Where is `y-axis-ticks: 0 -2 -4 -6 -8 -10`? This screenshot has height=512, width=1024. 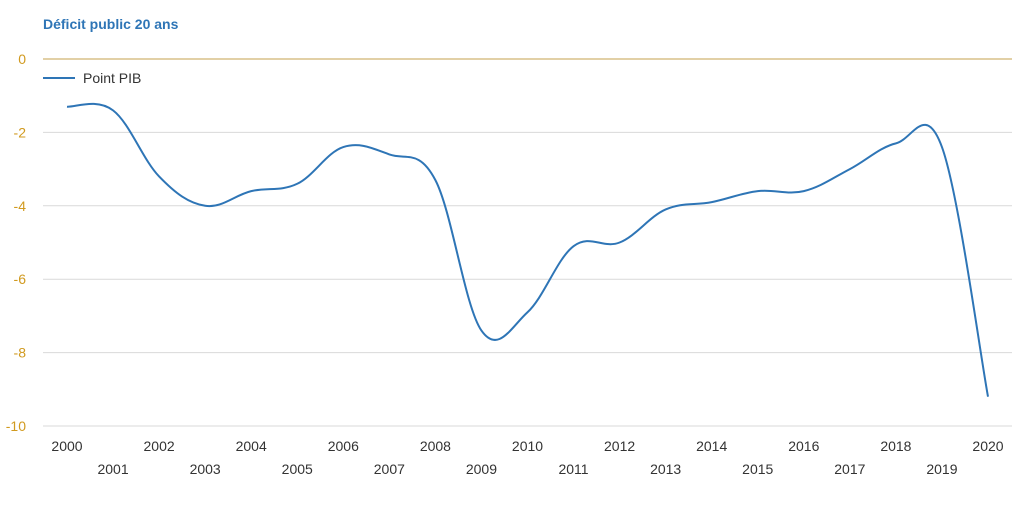 y-axis-ticks: 0 -2 -4 -6 -8 -10 is located at coordinates (16, 242).